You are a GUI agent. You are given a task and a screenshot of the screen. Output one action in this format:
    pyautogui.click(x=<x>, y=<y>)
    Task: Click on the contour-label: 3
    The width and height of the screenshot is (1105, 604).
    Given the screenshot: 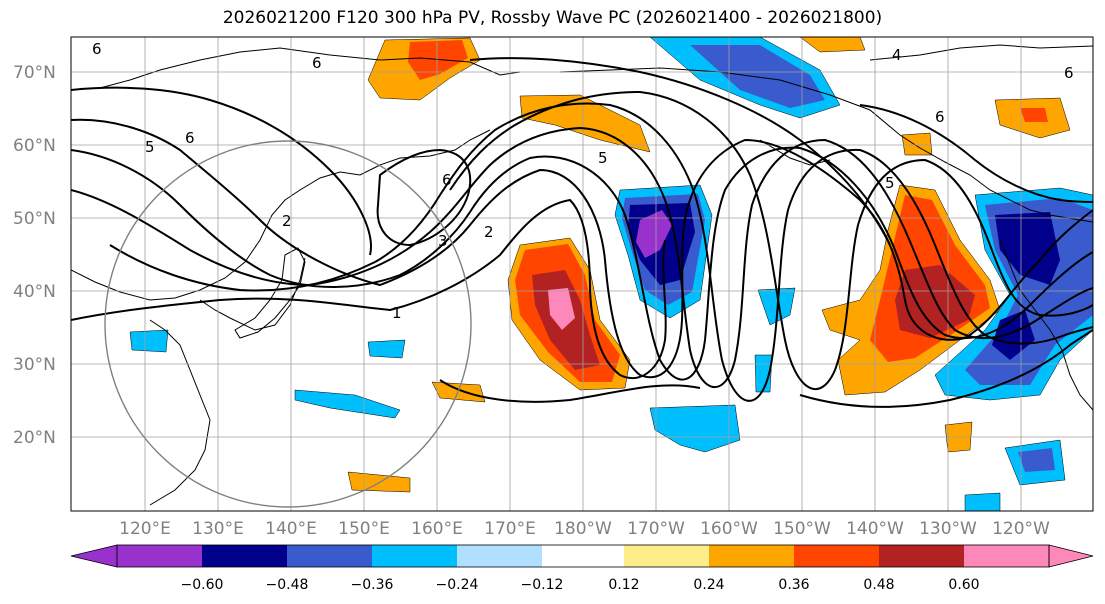 What is the action you would take?
    pyautogui.click(x=443, y=241)
    